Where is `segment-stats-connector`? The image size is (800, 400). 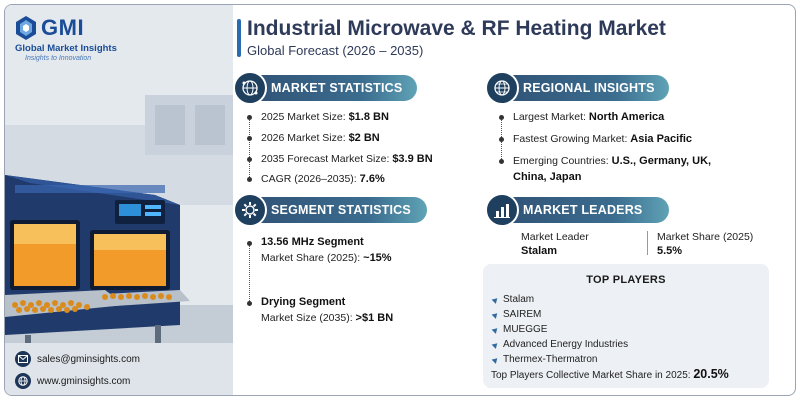 segment-stats-connector is located at coordinates (249, 274).